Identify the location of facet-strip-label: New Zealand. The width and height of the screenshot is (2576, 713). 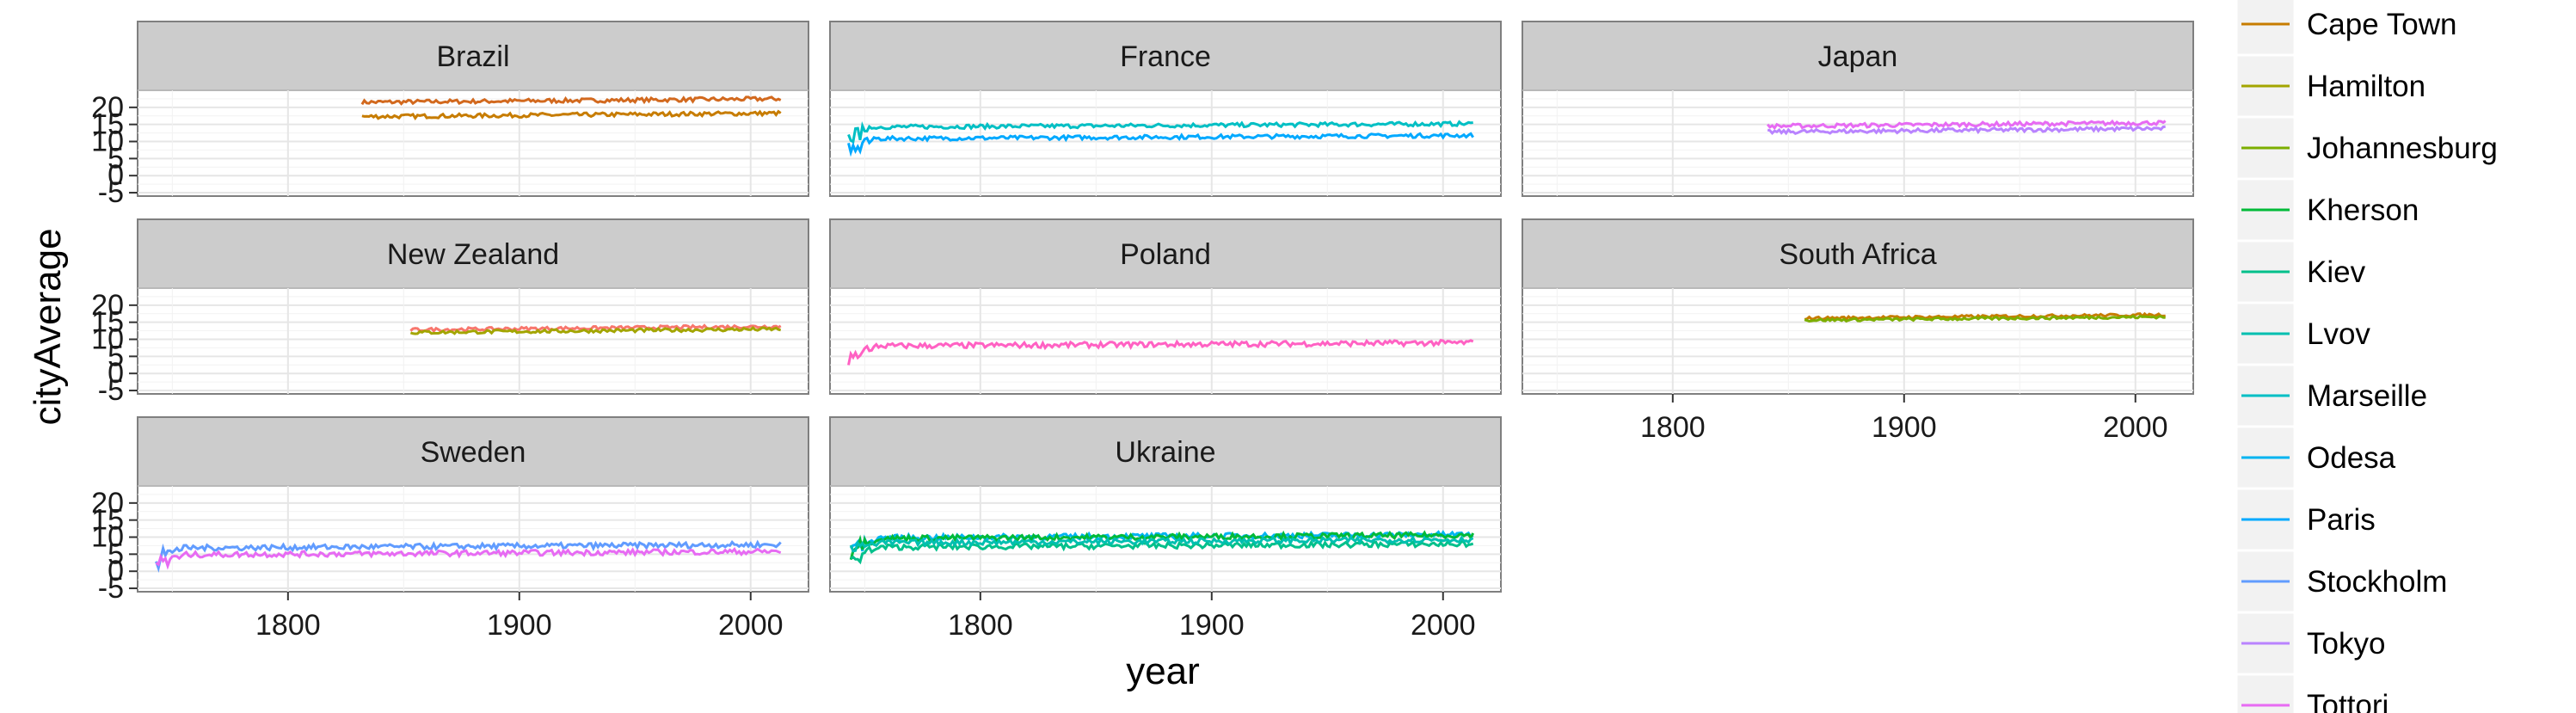
(473, 255).